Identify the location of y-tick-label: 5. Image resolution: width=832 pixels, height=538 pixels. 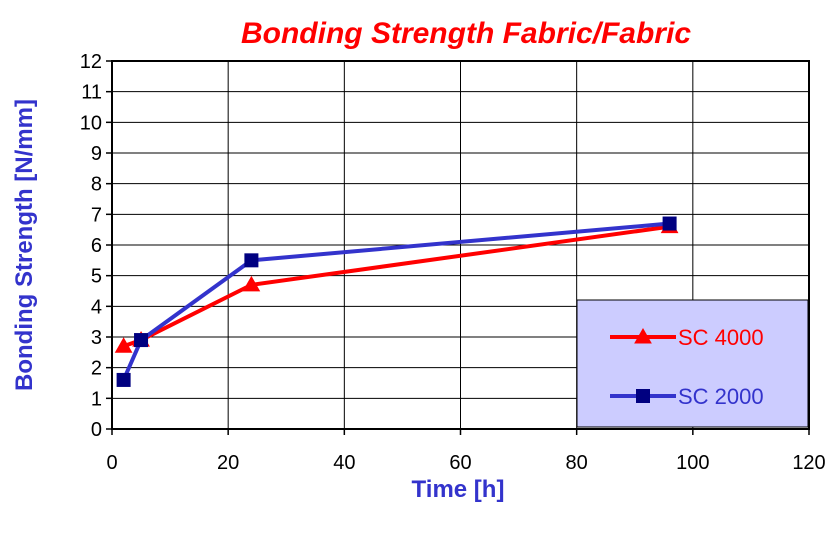
(96, 277).